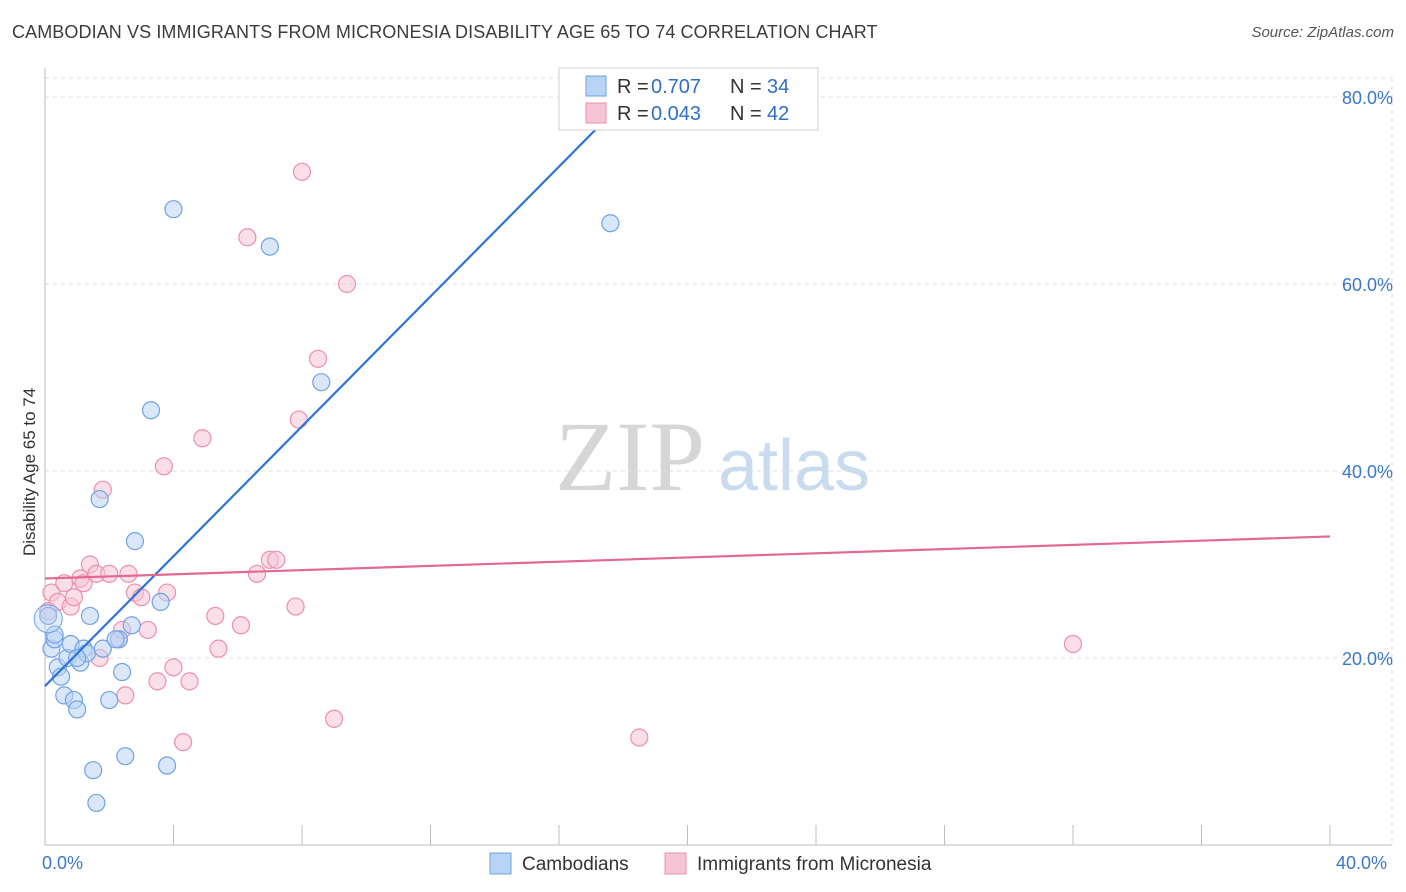 The image size is (1406, 892). What do you see at coordinates (794, 466) in the screenshot?
I see `watermark-atlas: atlas` at bounding box center [794, 466].